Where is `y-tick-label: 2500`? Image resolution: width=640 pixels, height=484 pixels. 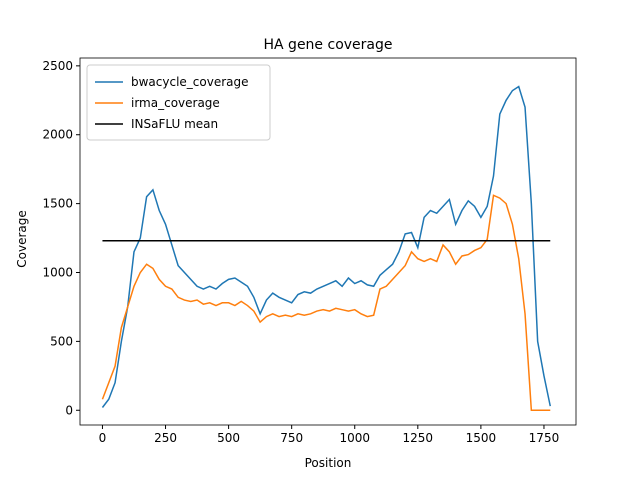
y-tick-label: 2500 is located at coordinates (57, 66).